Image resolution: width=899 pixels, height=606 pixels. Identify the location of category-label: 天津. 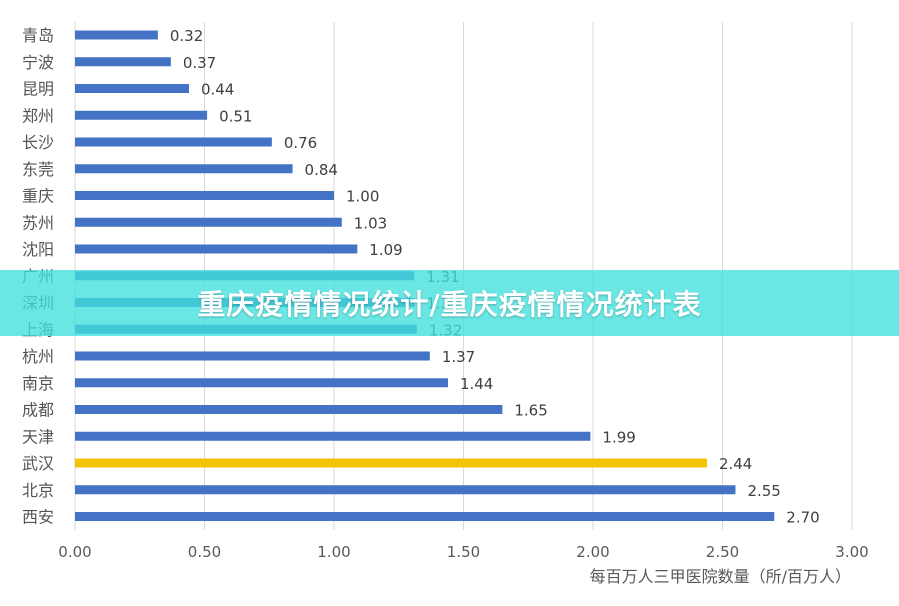
(38, 436).